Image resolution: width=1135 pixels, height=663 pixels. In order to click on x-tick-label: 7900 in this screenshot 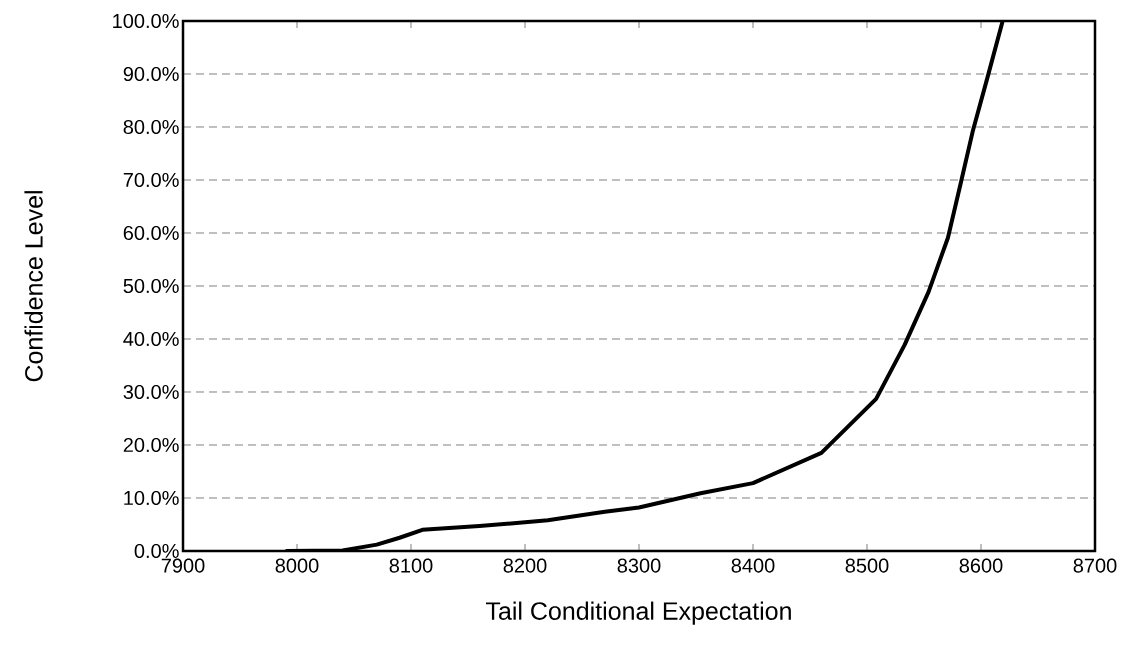, I will do `click(183, 565)`.